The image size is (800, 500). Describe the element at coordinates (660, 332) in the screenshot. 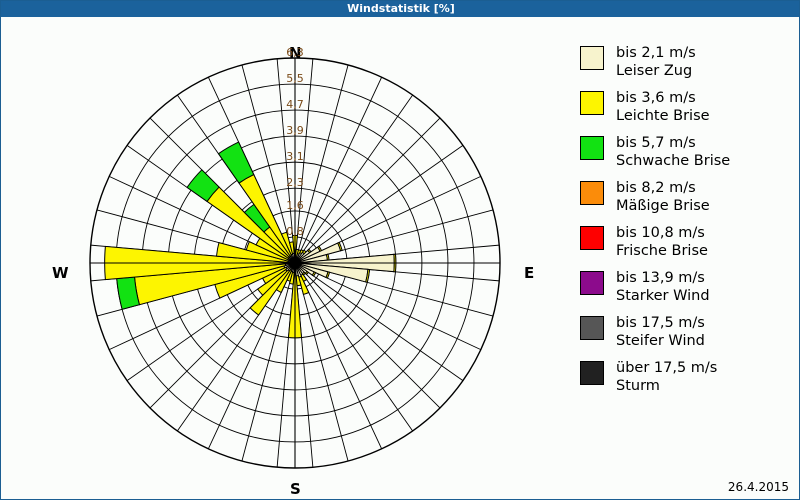

I see `legend-label: bis 17,5 m/s Steifer Wind` at that location.